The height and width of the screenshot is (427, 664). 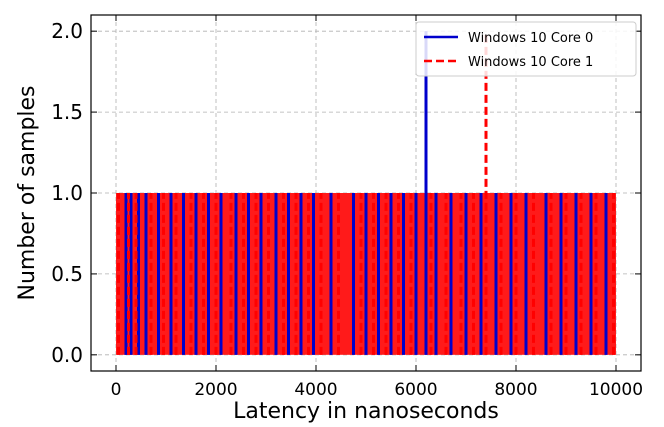 I want to click on x-tick-label: 8000, so click(x=515, y=390).